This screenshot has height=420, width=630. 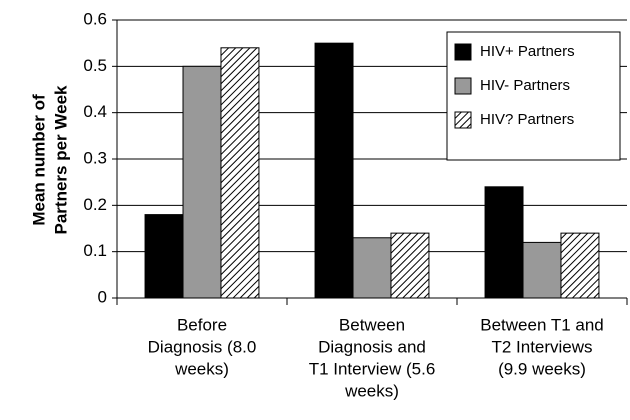 I want to click on legend-label: HIV? Partners, so click(x=527, y=119).